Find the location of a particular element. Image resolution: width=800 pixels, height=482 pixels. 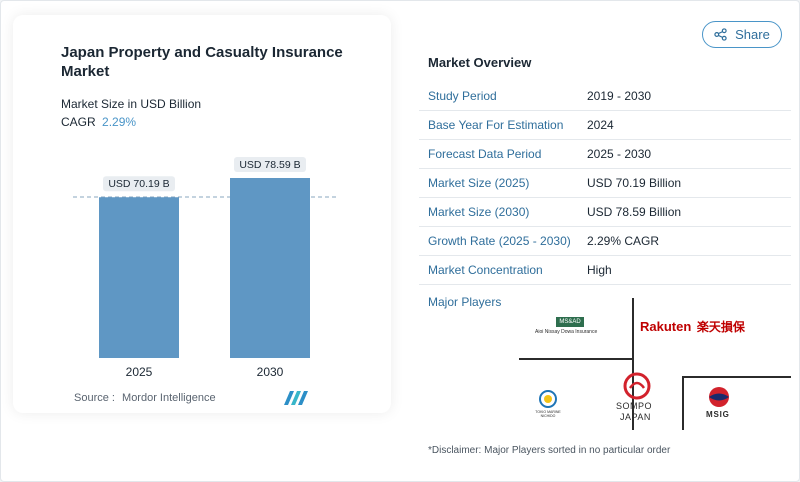

cagr-value: 2.29% is located at coordinates (119, 122).